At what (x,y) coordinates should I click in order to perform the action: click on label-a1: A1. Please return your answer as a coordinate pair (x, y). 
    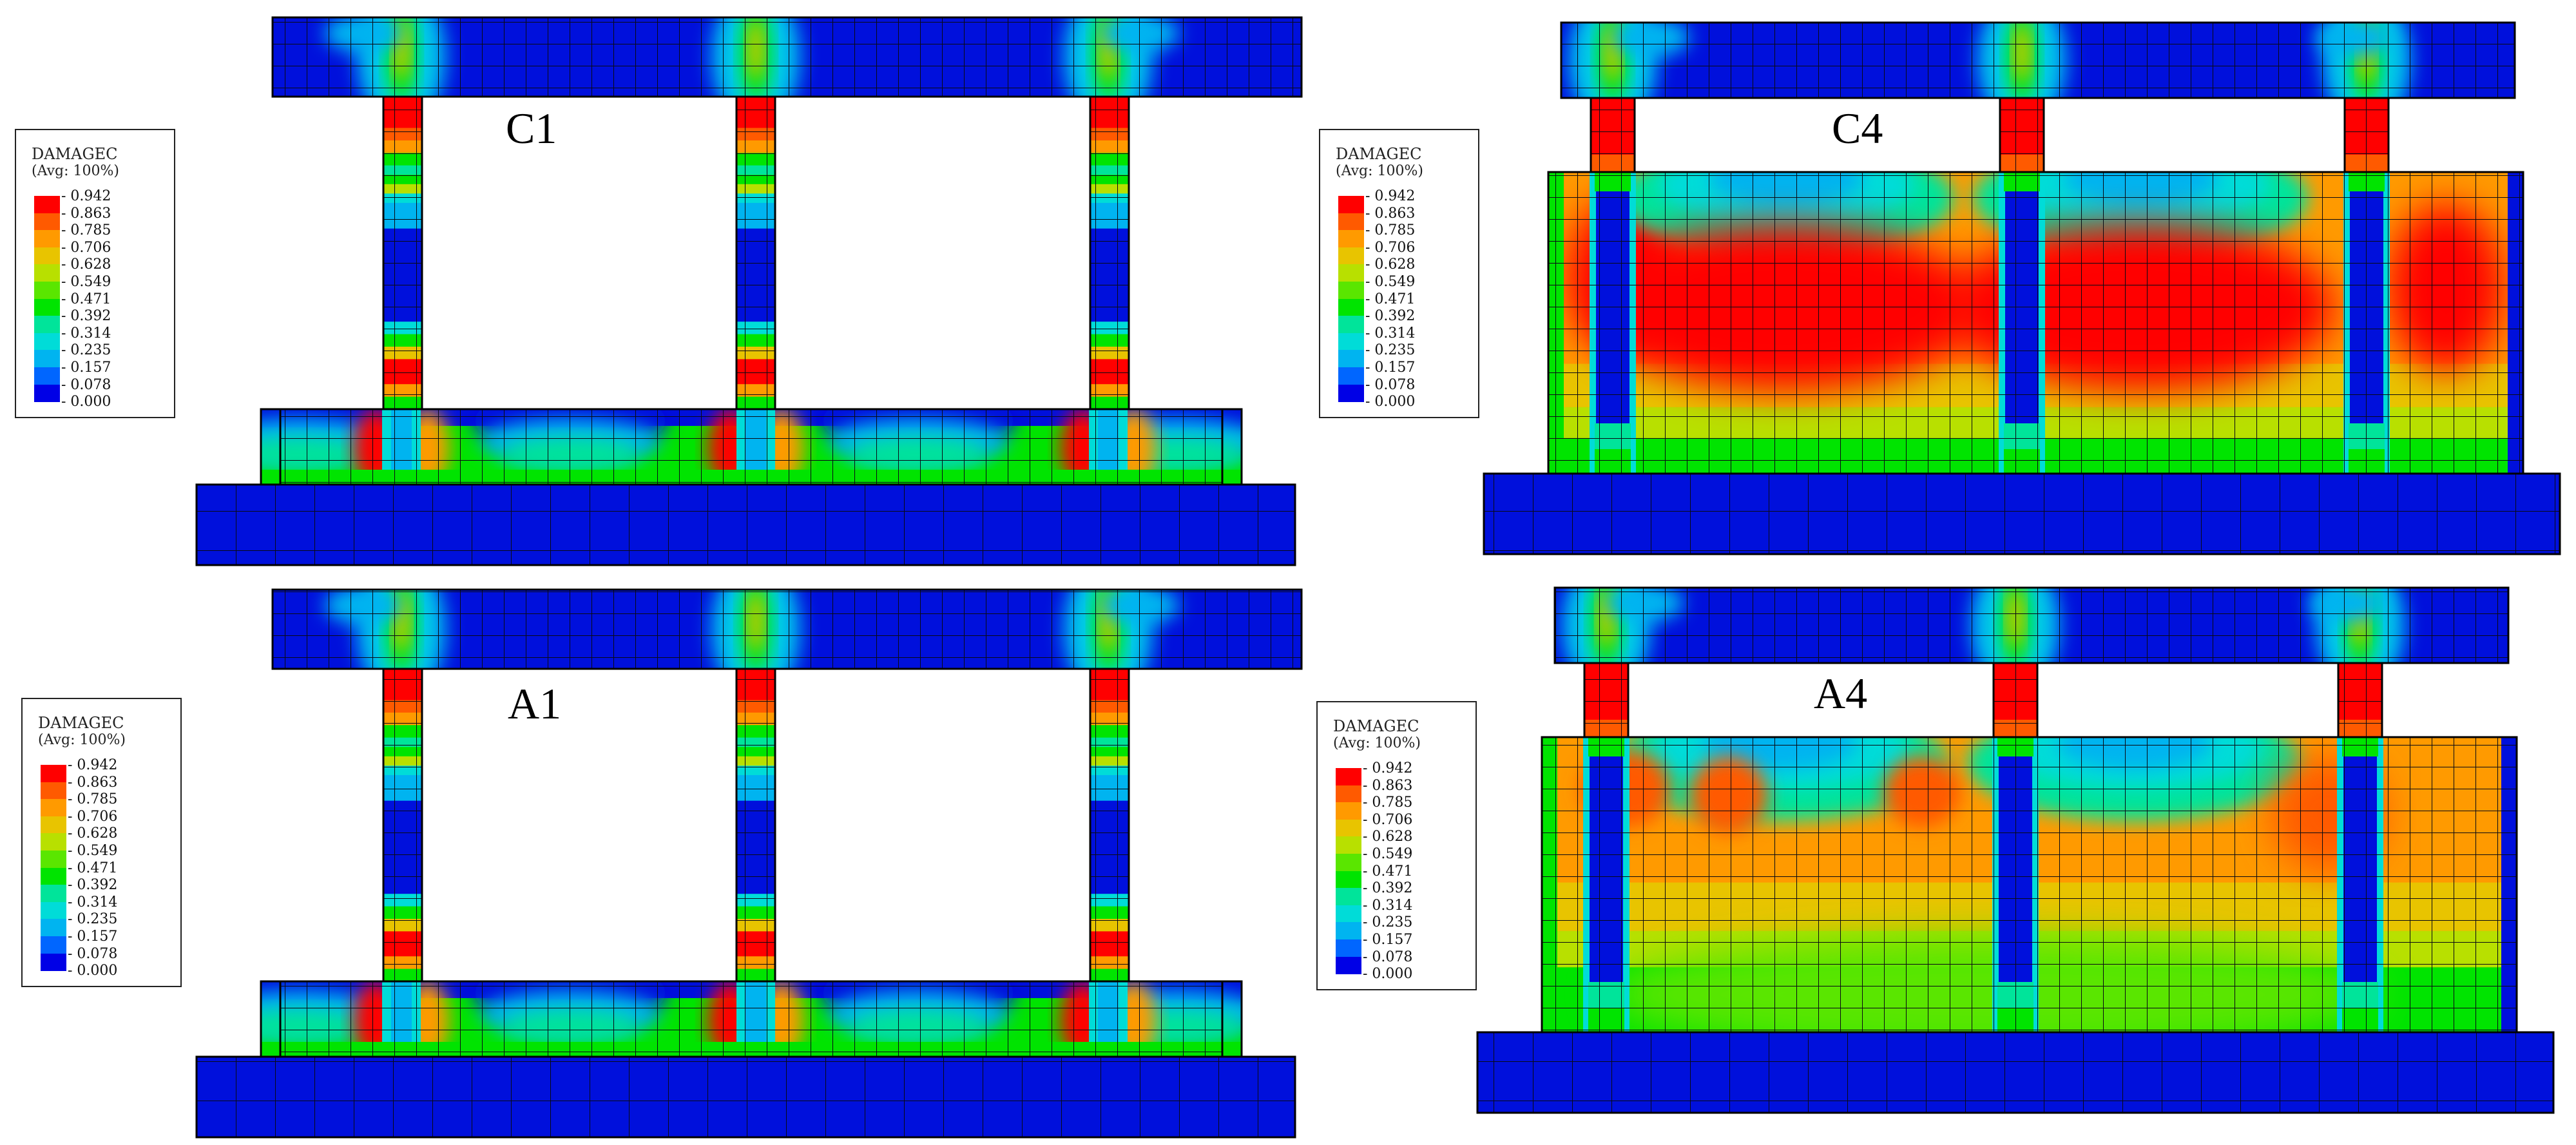
    Looking at the image, I should click on (535, 703).